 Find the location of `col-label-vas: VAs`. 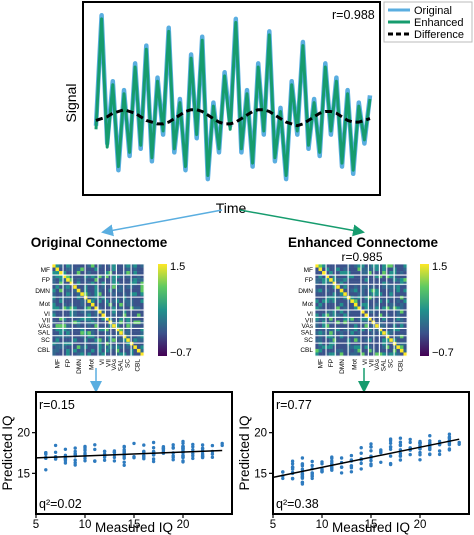

col-label-vas: VAs is located at coordinates (377, 364).